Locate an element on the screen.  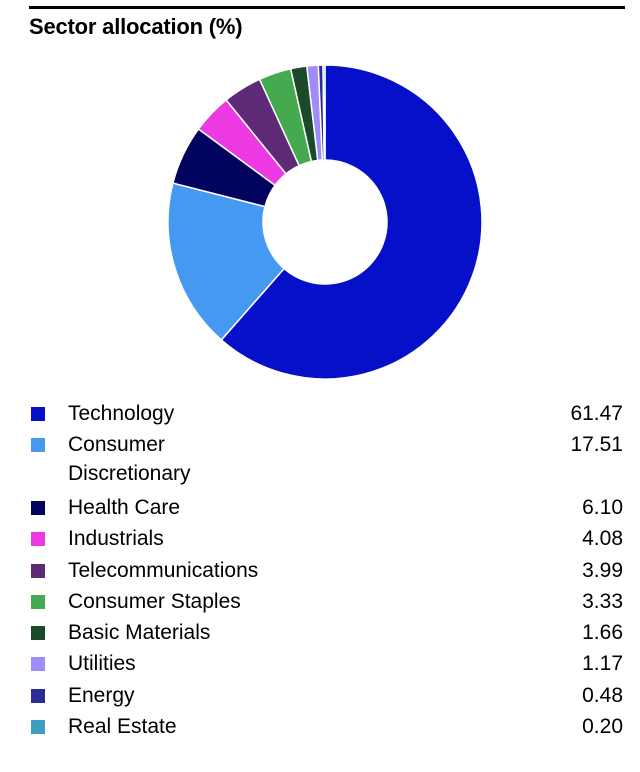
legend-item-industrials: Industrials 4.08 is located at coordinates (327, 539).